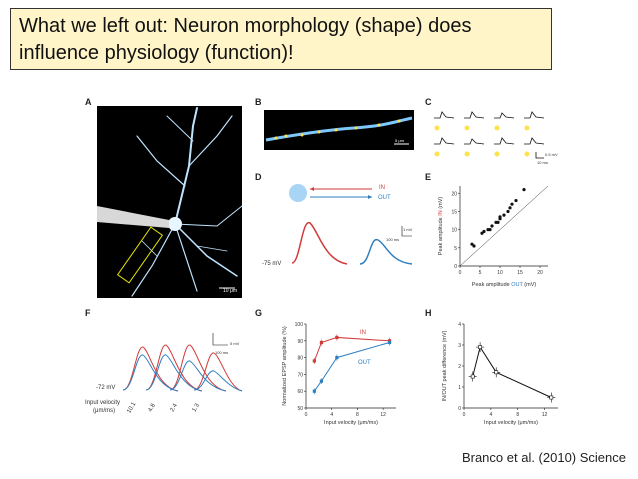  Describe the element at coordinates (512, 371) in the screenshot. I see `panel-h-series-line` at that location.